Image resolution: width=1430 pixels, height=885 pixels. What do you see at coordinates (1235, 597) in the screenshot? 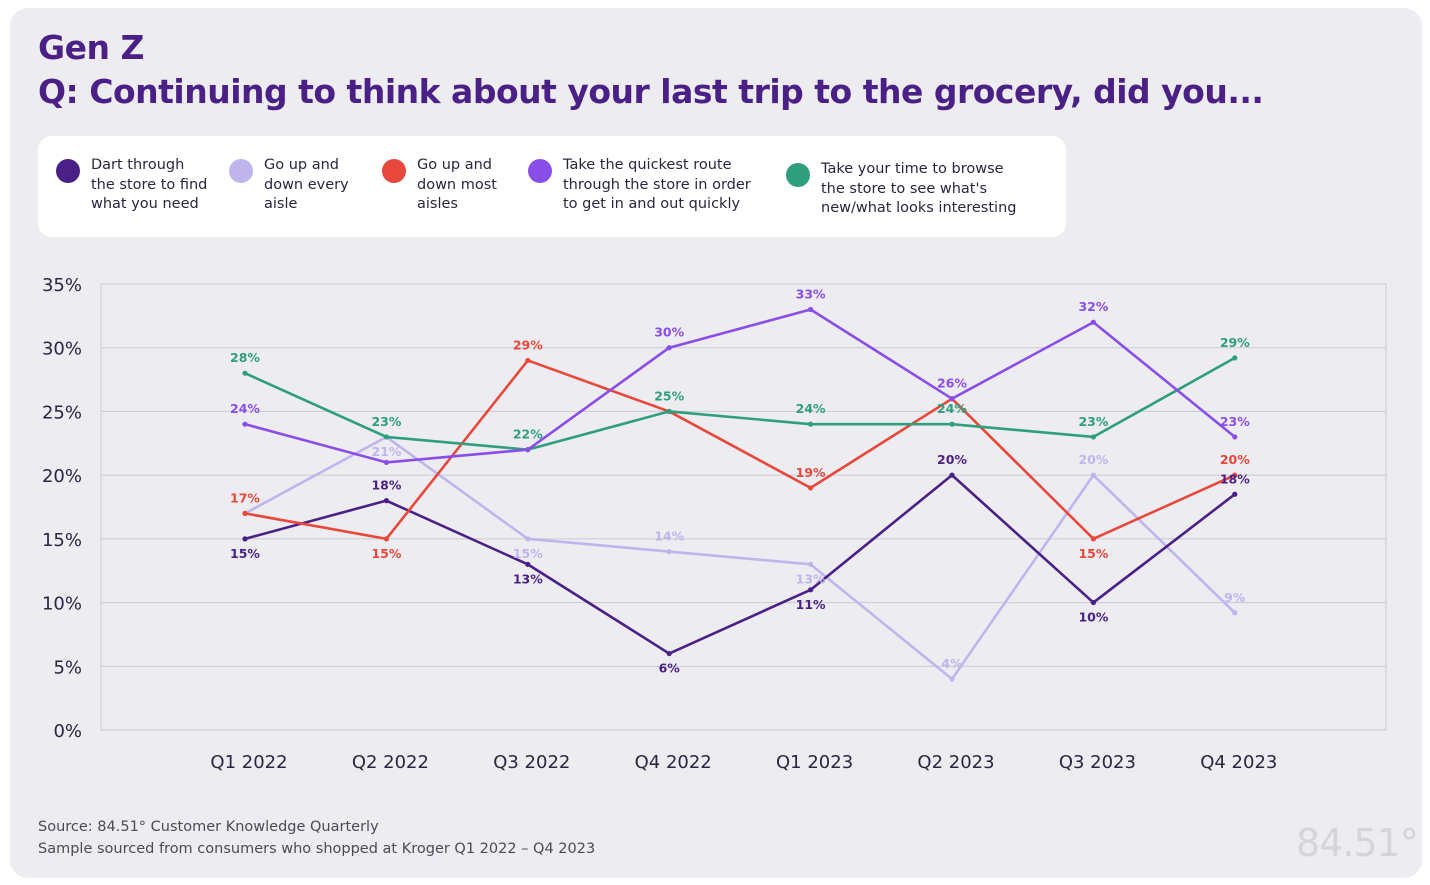
I see `data-label: 9%` at bounding box center [1235, 597].